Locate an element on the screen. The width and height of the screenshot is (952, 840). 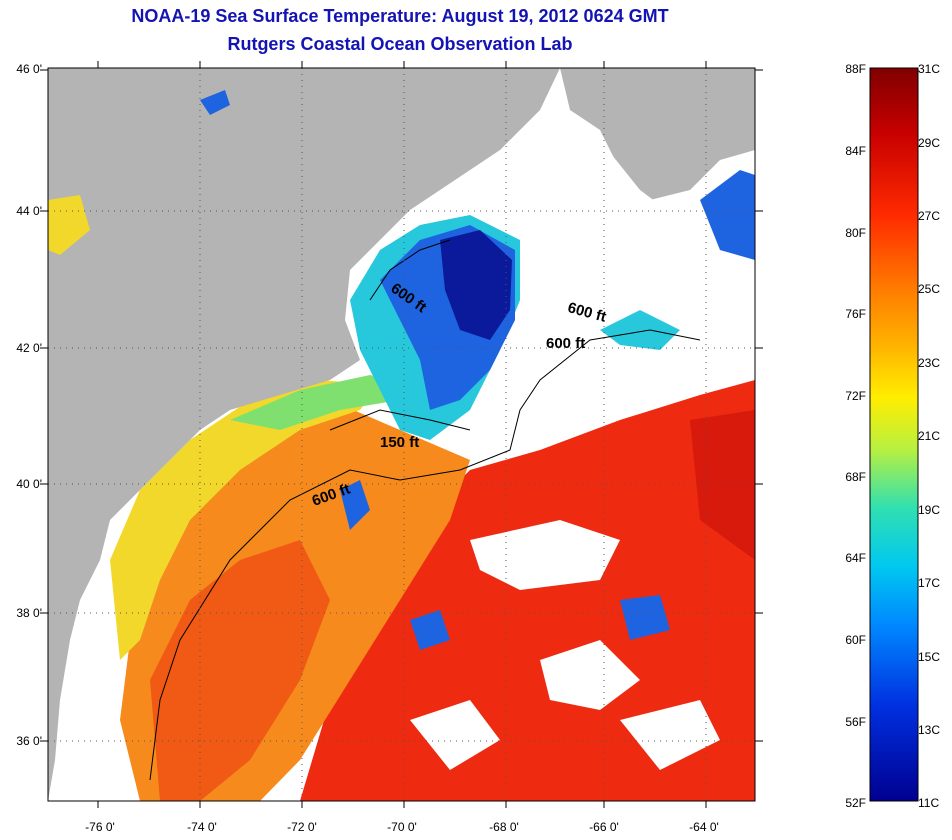
lat-label: 38 0' is located at coordinates (29, 613).